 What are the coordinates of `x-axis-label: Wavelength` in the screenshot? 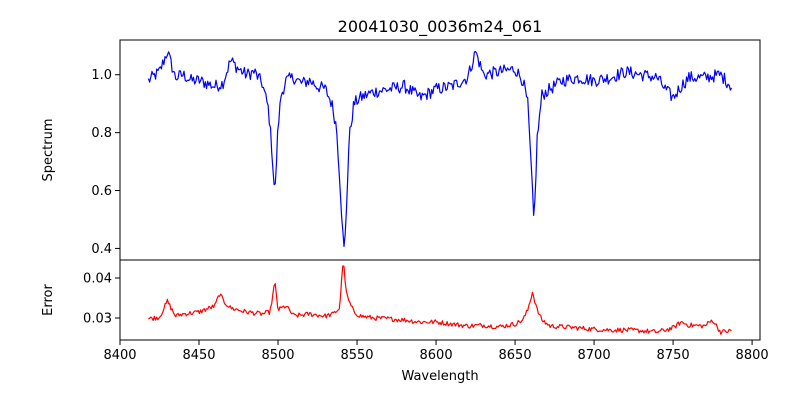 It's located at (439, 376).